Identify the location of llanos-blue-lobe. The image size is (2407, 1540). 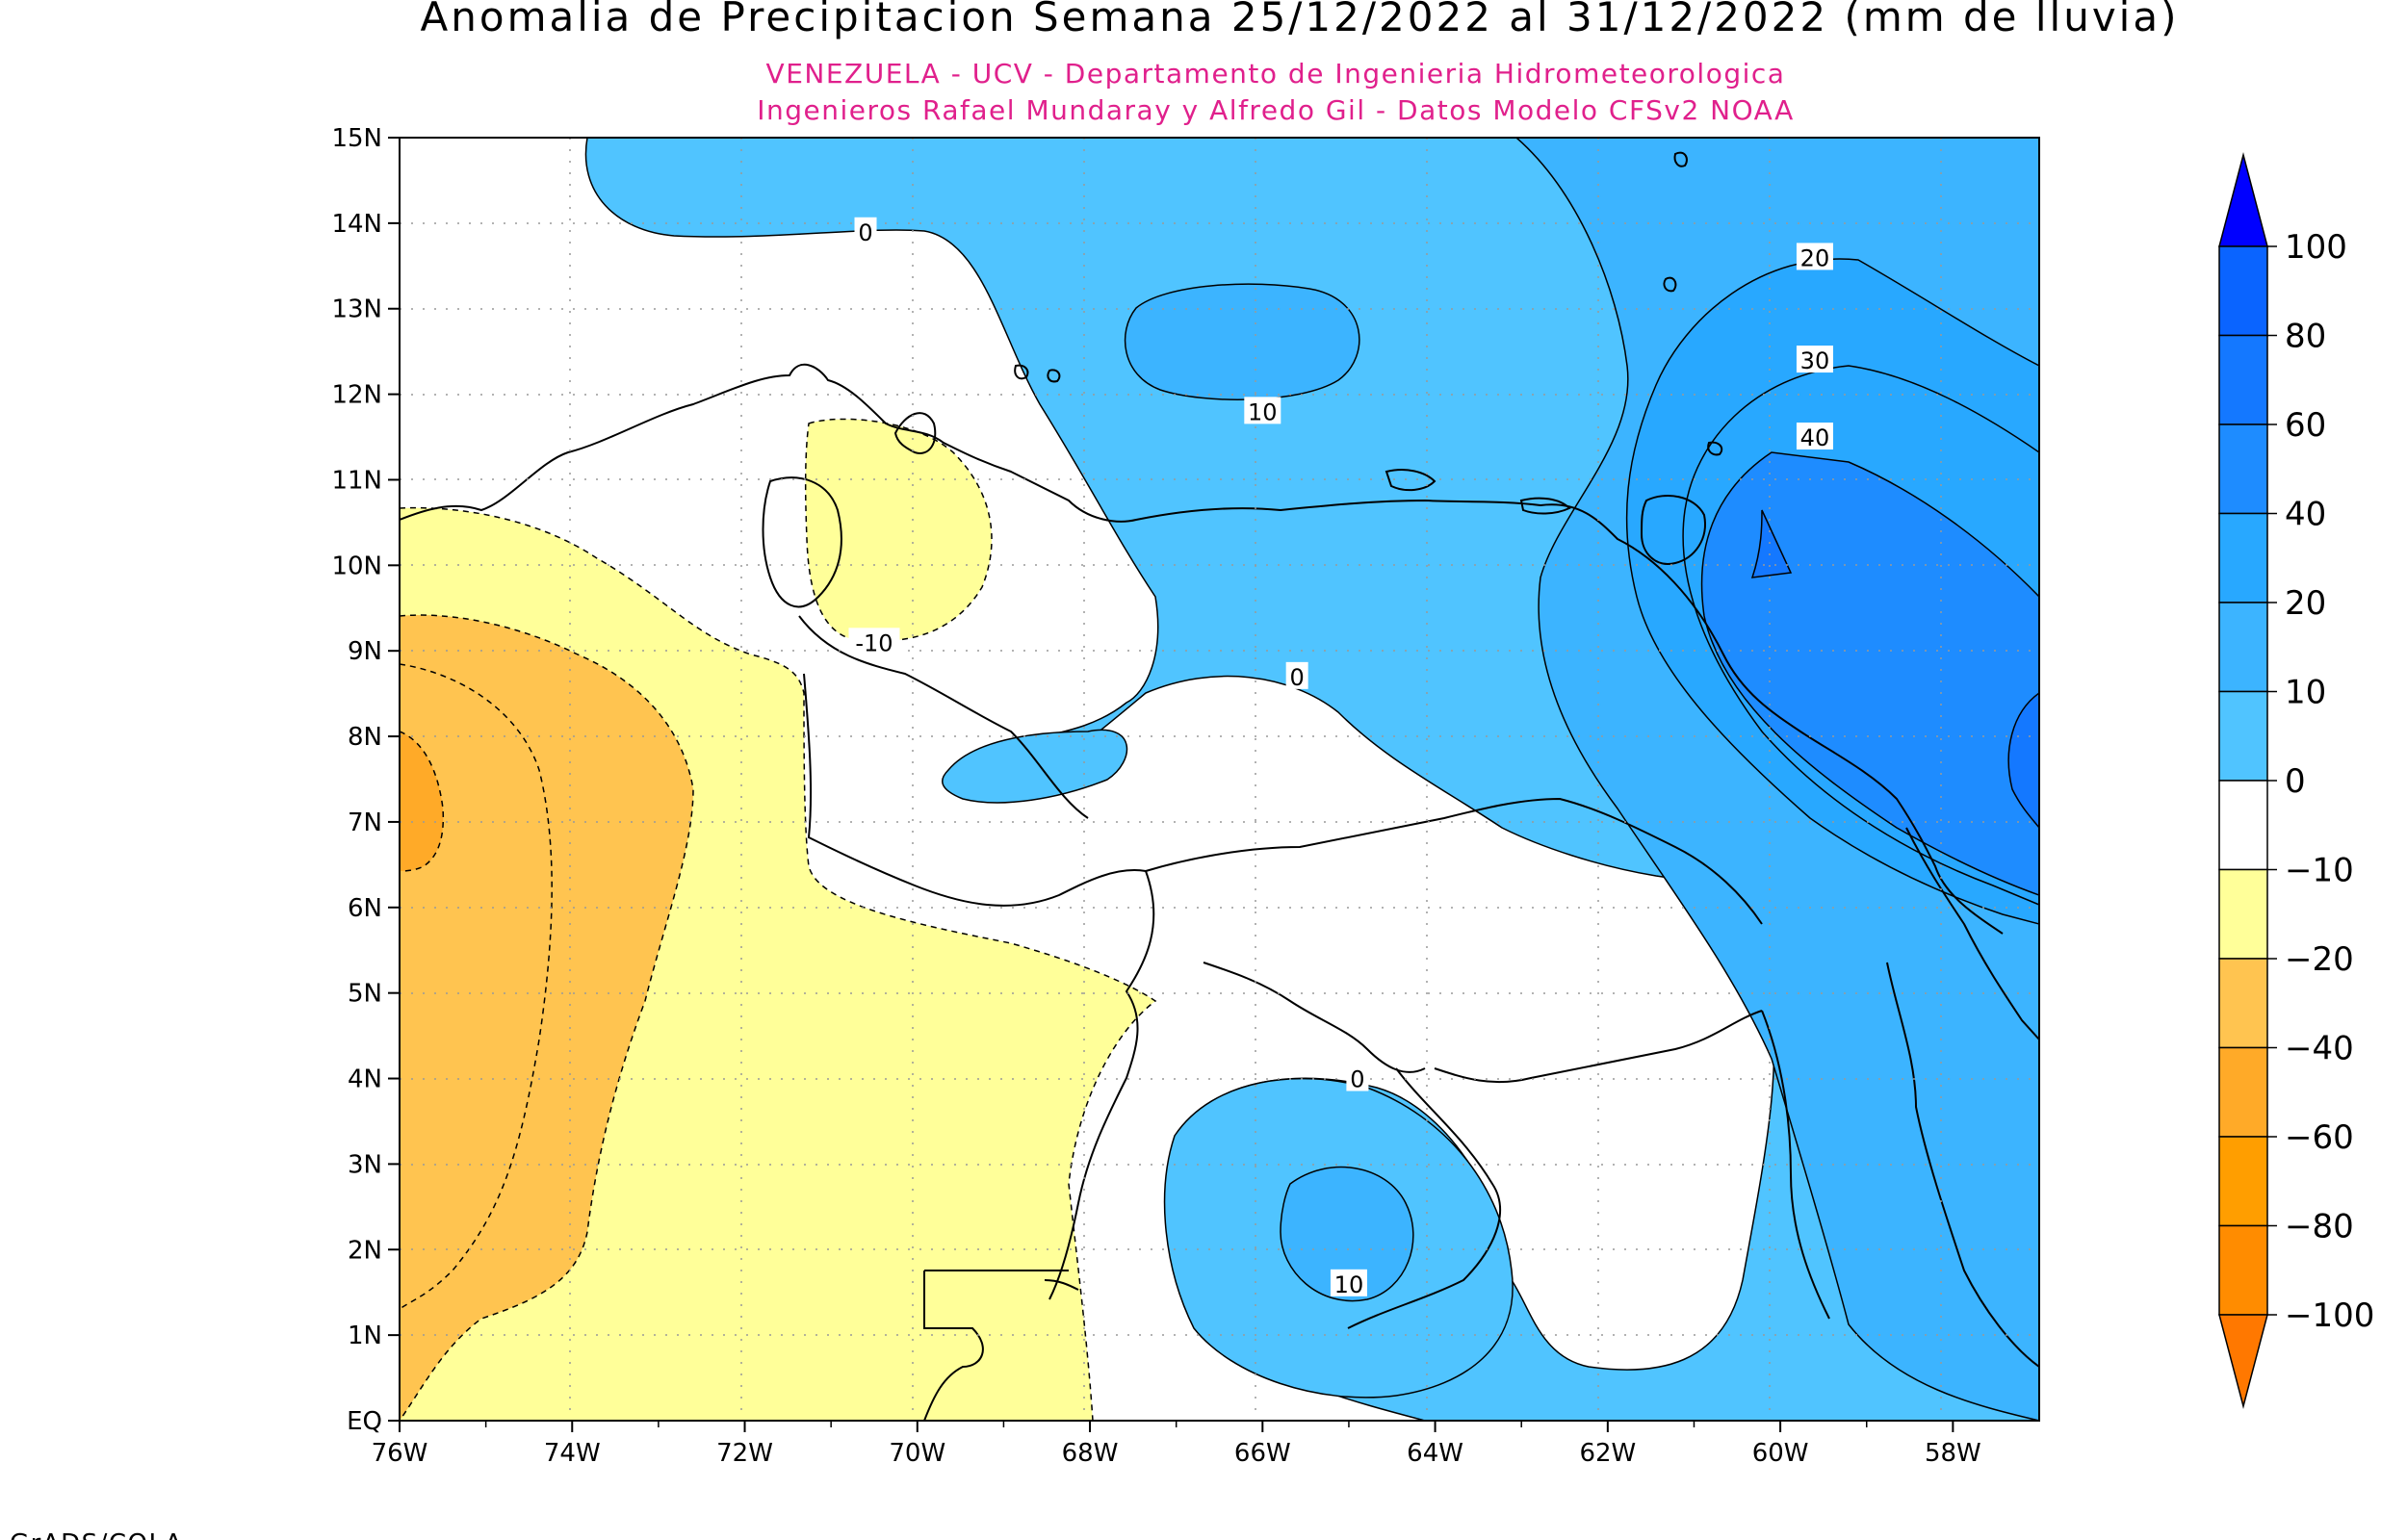
(1035, 766).